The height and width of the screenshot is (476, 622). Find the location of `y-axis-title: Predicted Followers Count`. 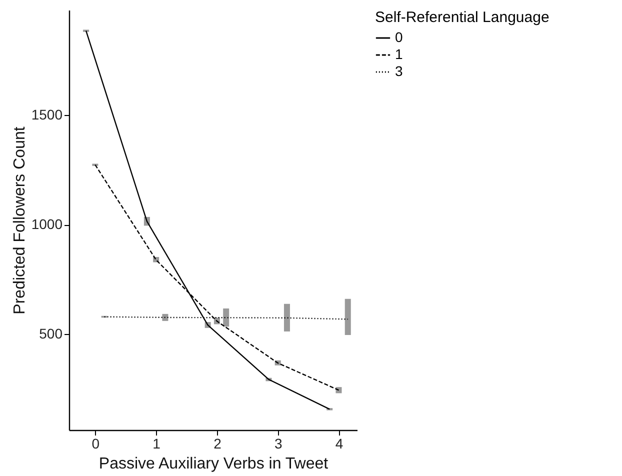

y-axis-title: Predicted Followers Count is located at coordinates (19, 220).